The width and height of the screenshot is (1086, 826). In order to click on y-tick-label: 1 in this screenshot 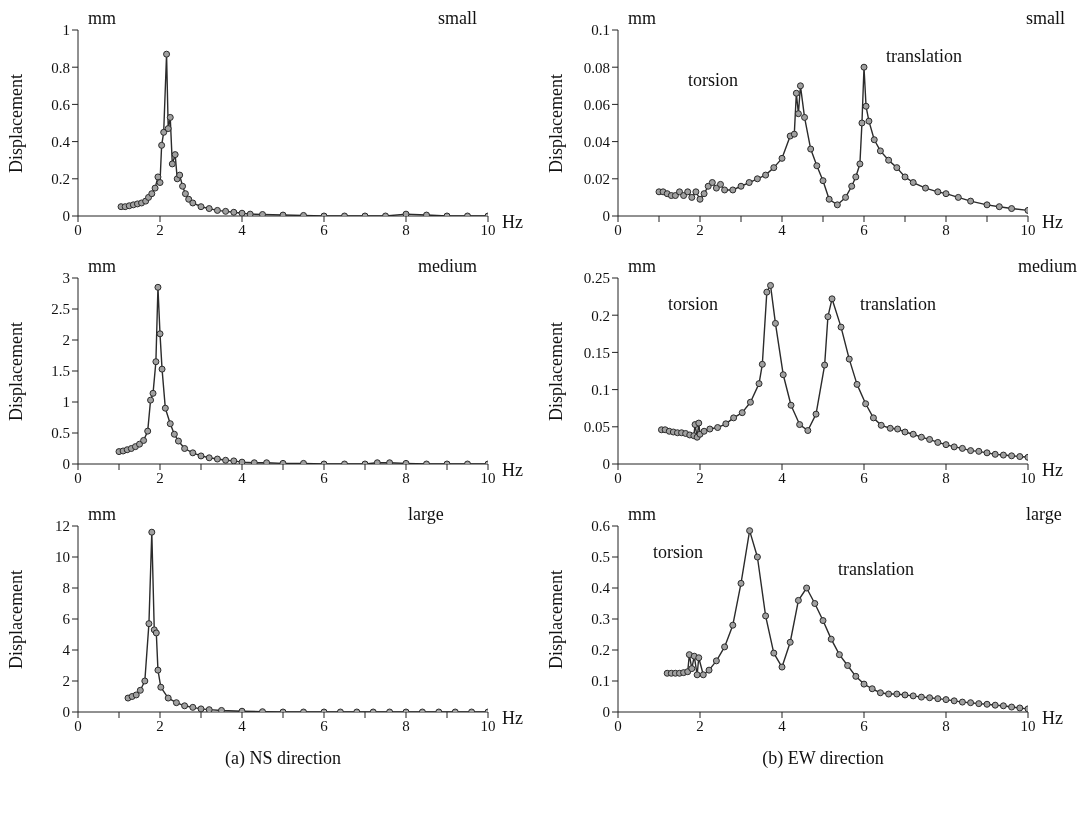, I will do `click(66, 402)`.